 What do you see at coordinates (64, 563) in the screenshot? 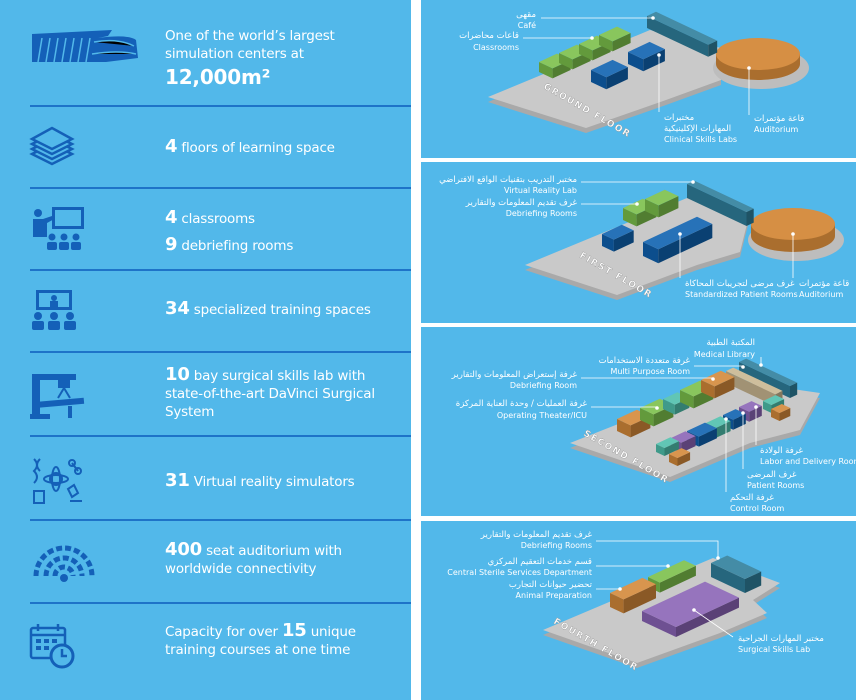
I see `auditorium-wifi-icon` at bounding box center [64, 563].